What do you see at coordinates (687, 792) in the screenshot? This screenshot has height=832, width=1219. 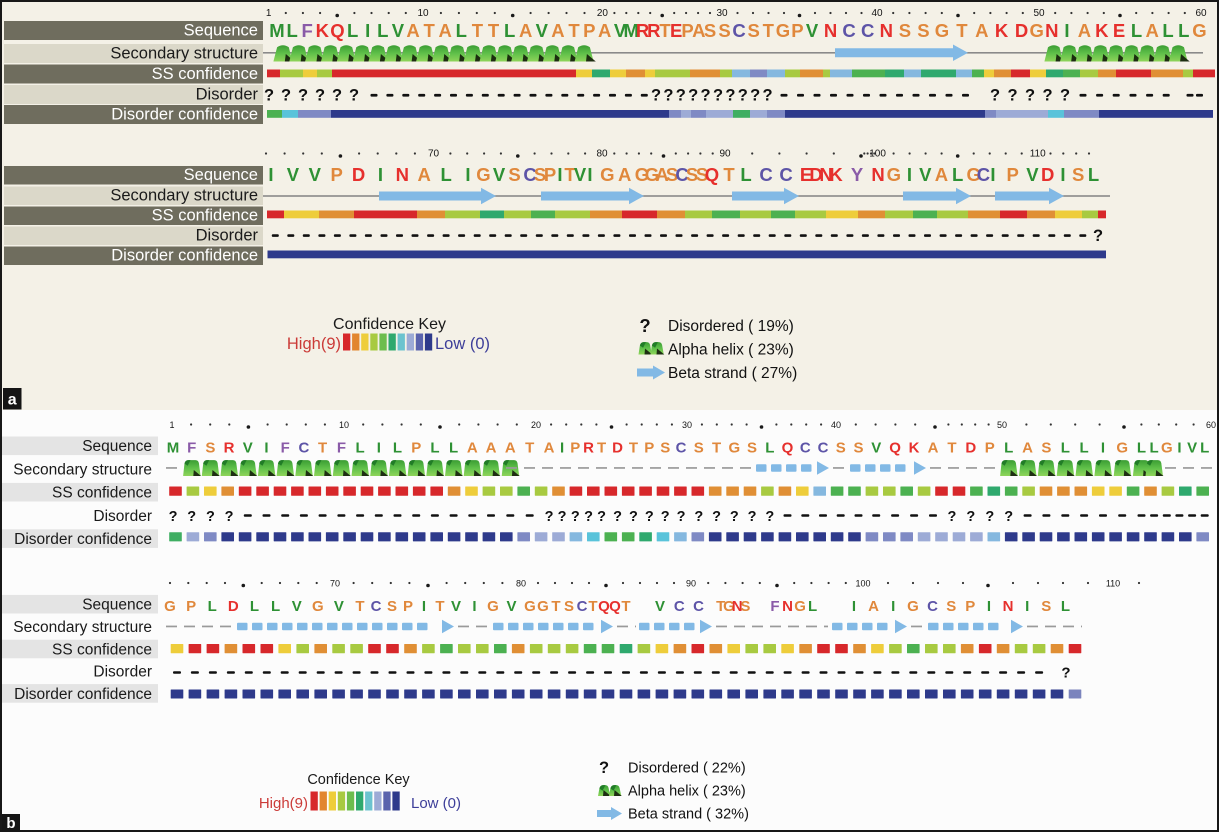 I see `svg-text: Alpha helix ( 23%)` at bounding box center [687, 792].